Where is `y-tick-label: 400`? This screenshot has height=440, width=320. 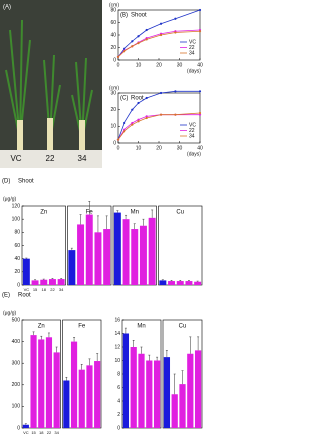
y-tick-label: 400 is located at coordinates (16, 342).